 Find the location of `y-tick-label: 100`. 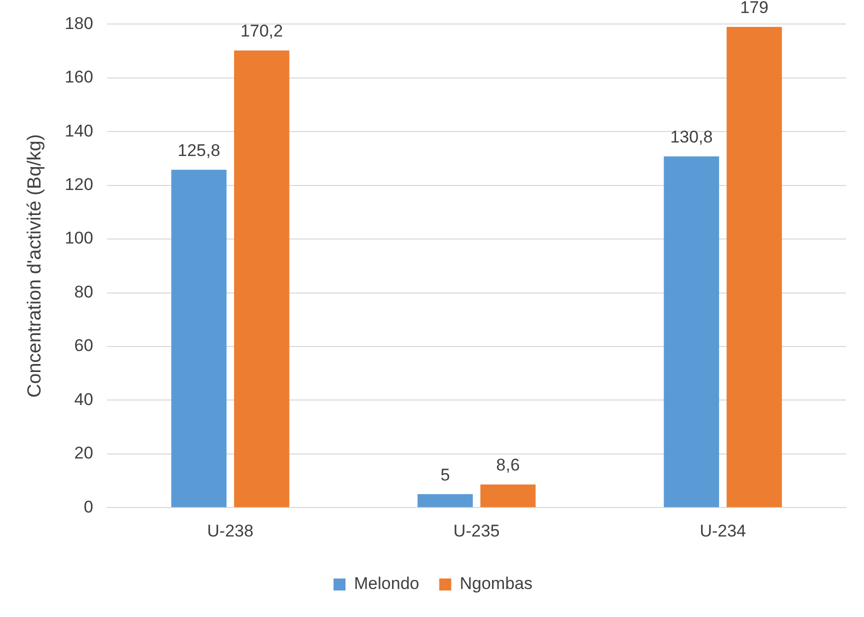

y-tick-label: 100 is located at coordinates (79, 238).